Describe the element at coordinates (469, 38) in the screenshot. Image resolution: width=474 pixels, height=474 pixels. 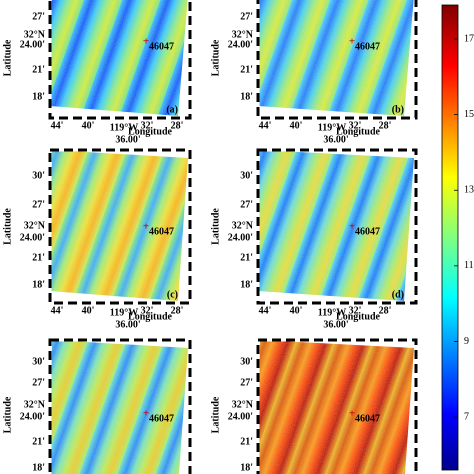
I see `colorbar-tick-label: 17` at that location.